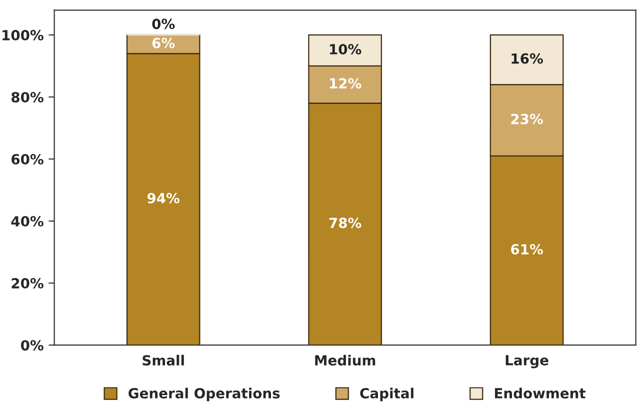 This screenshot has height=406, width=639. Describe the element at coordinates (163, 198) in the screenshot. I see `data-label: 94%` at that location.